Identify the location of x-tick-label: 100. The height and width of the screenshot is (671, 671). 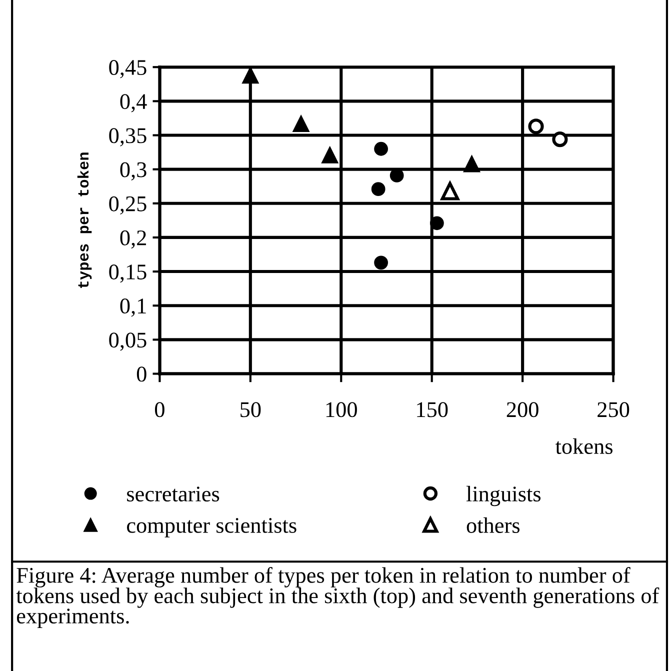
(341, 410).